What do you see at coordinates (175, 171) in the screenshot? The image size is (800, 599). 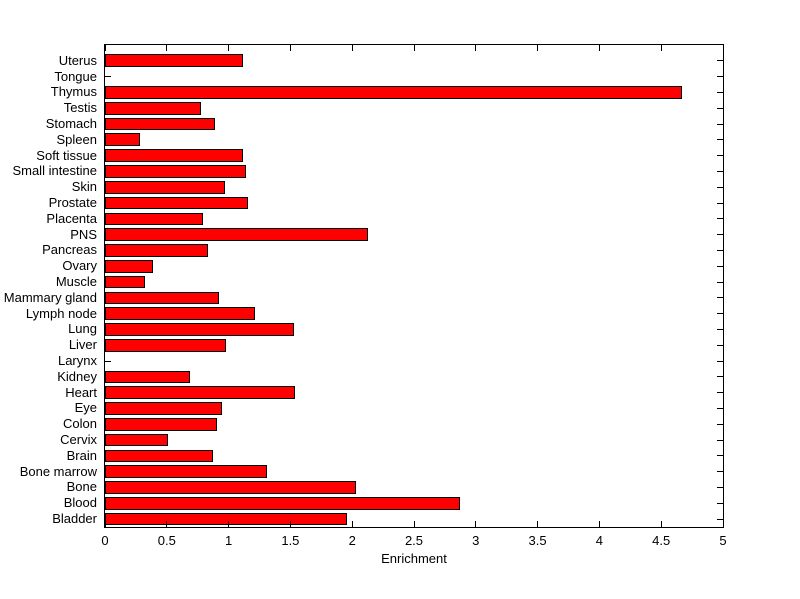 I see `bar-small-intestine` at bounding box center [175, 171].